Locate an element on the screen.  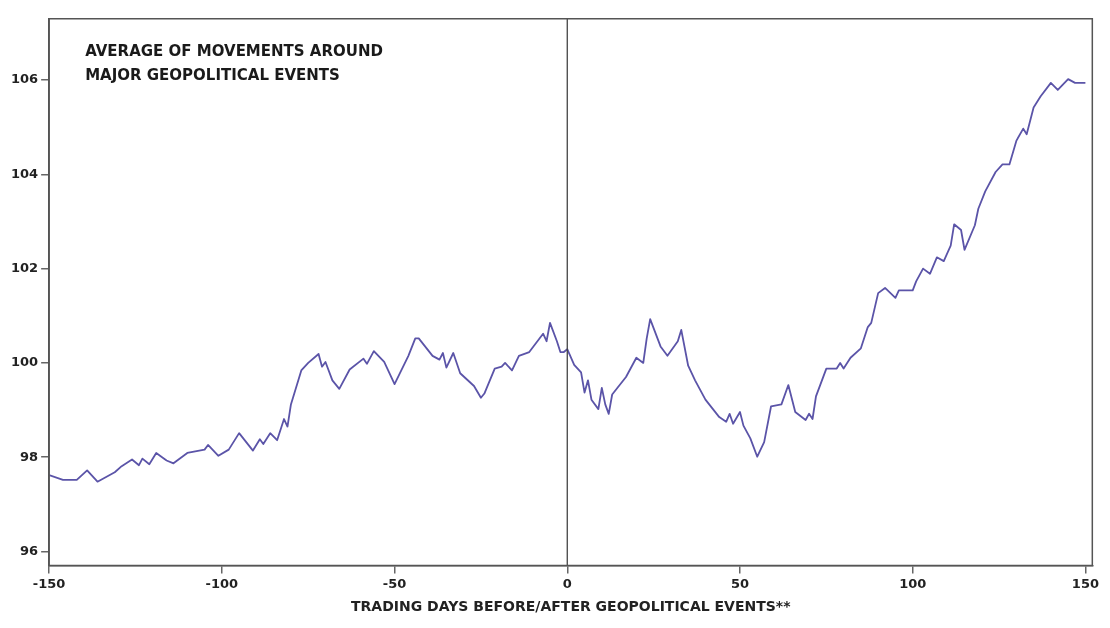
y-tick-label: 100 is located at coordinates (25, 362).